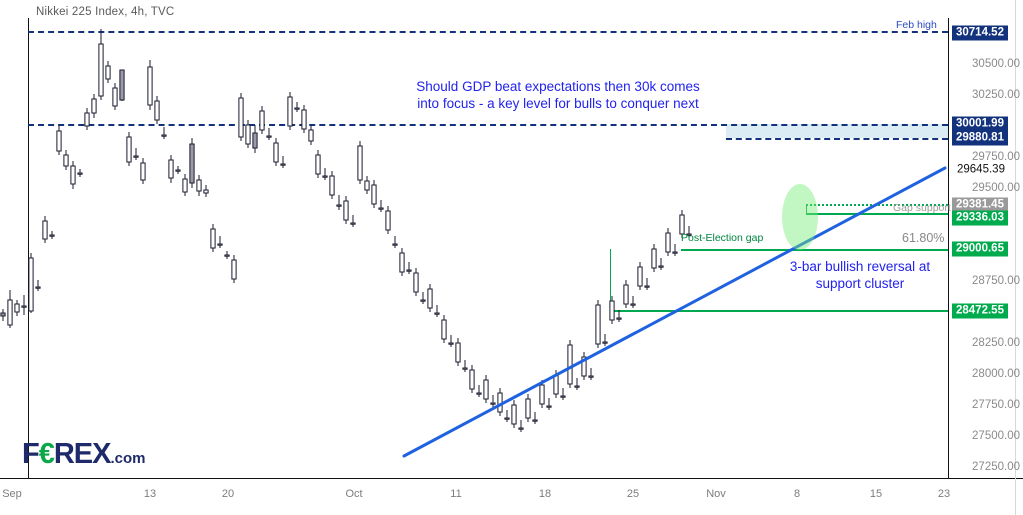  Describe the element at coordinates (996, 95) in the screenshot. I see `price-tick: 30250.00` at that location.